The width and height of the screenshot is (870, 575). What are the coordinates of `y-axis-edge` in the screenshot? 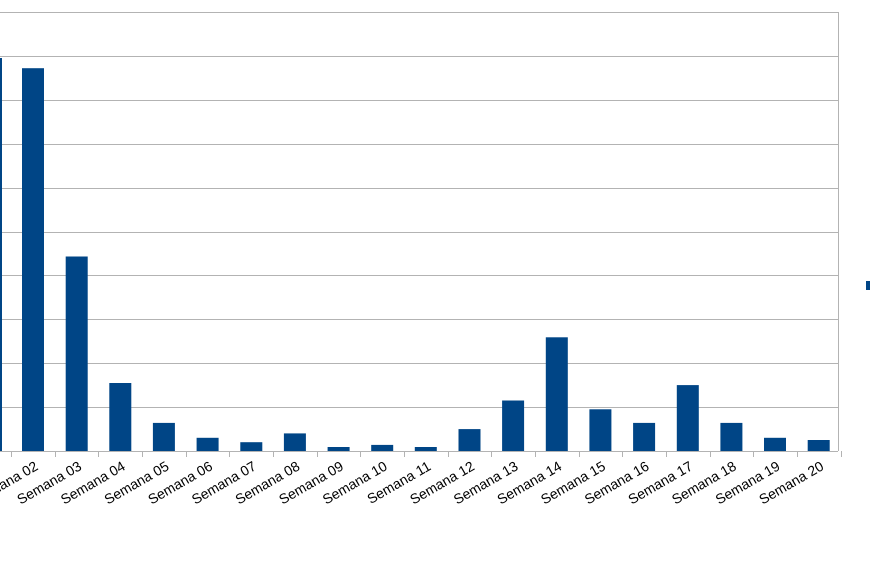 It's located at (1, 254).